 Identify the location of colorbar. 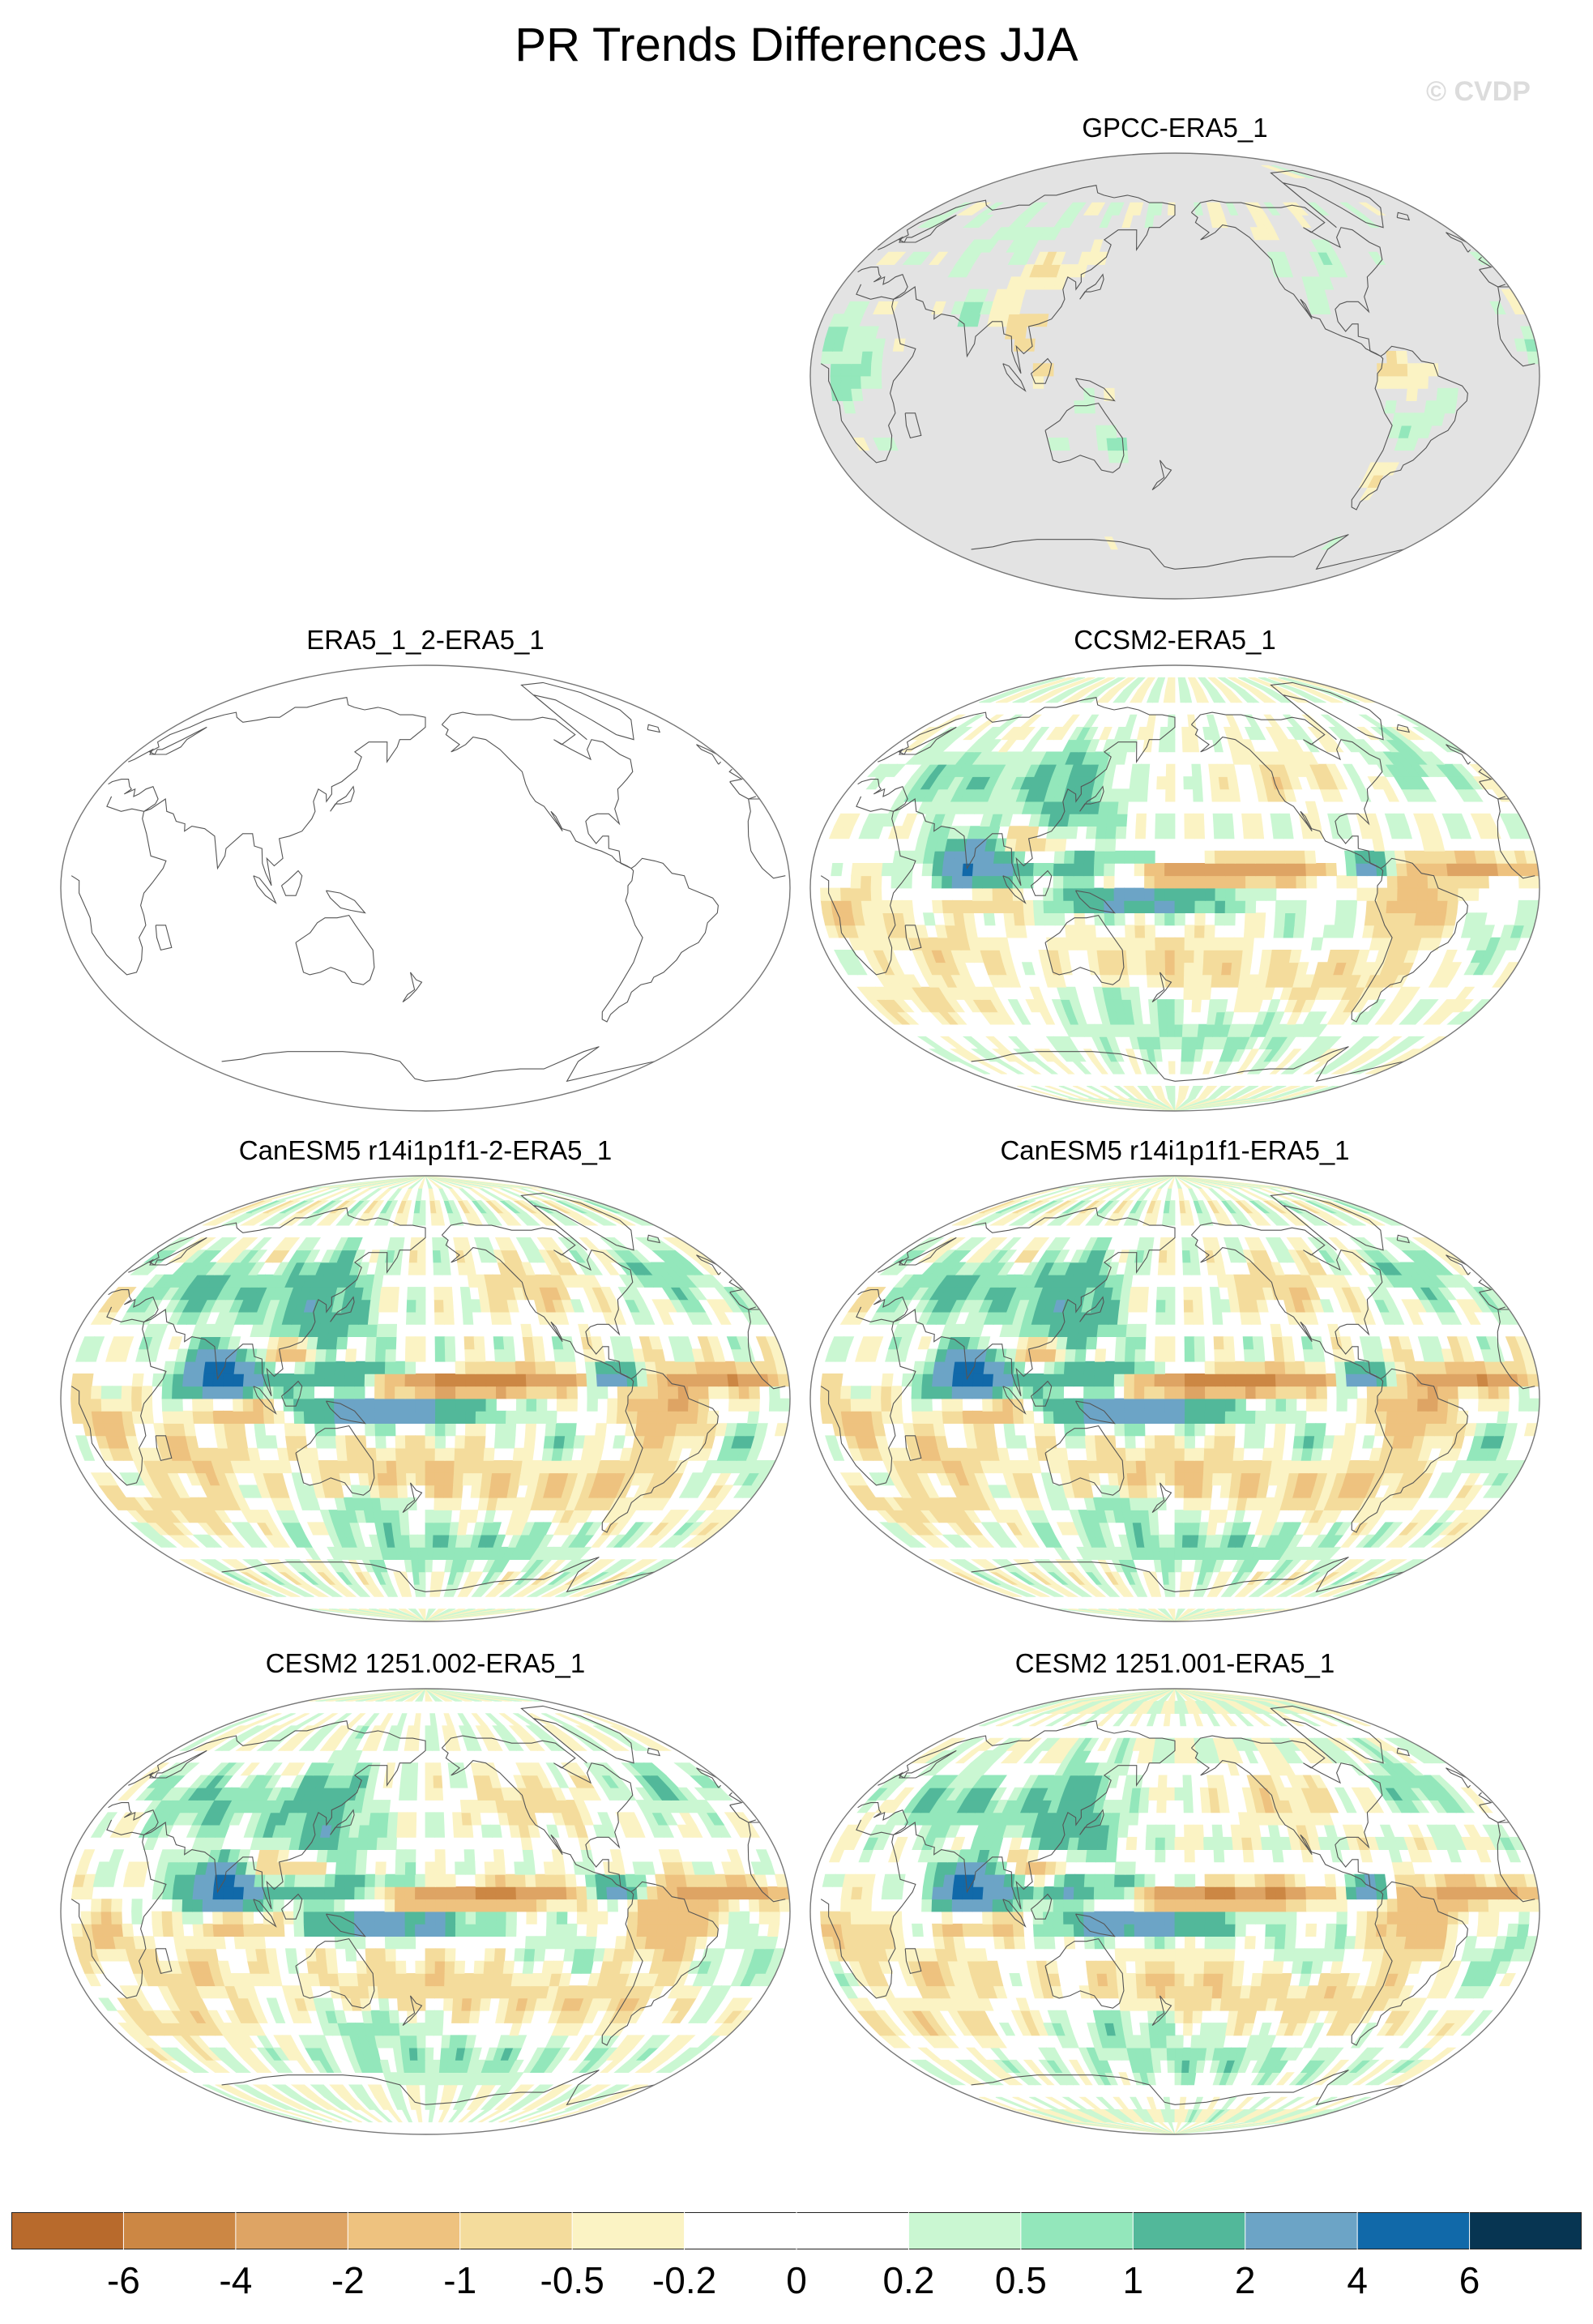
(796, 2230).